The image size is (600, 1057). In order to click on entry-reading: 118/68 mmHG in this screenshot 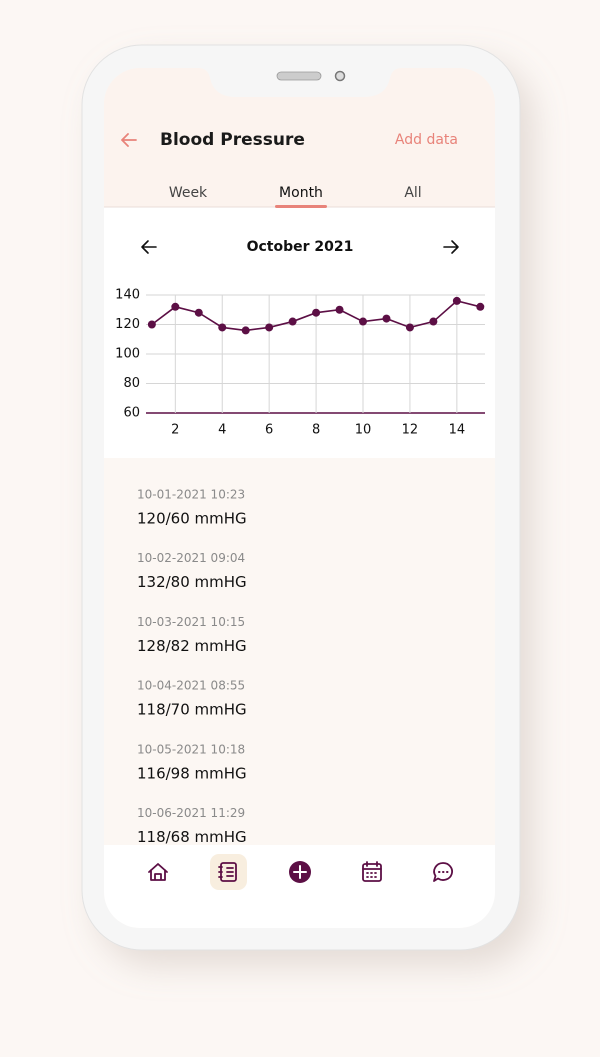, I will do `click(192, 837)`.